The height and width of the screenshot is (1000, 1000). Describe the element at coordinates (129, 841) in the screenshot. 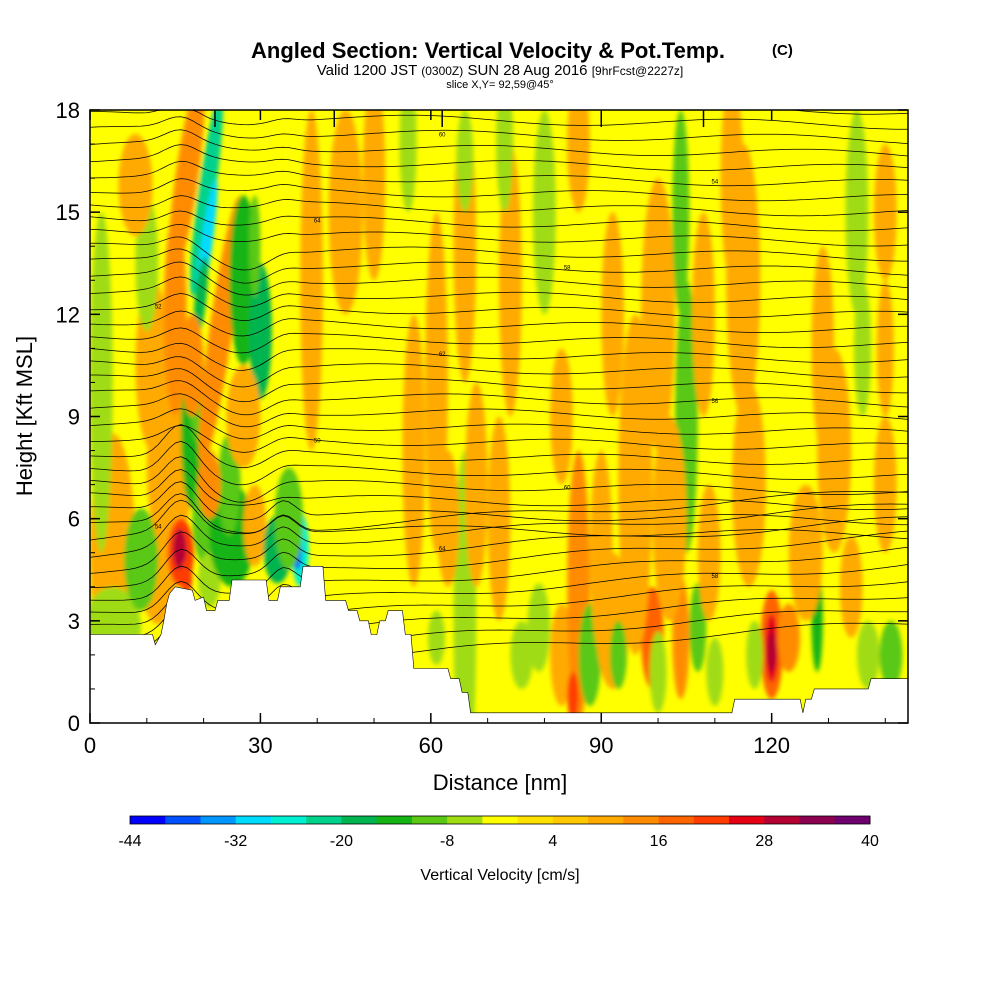

I see `colorbar-tick-label: -44` at that location.